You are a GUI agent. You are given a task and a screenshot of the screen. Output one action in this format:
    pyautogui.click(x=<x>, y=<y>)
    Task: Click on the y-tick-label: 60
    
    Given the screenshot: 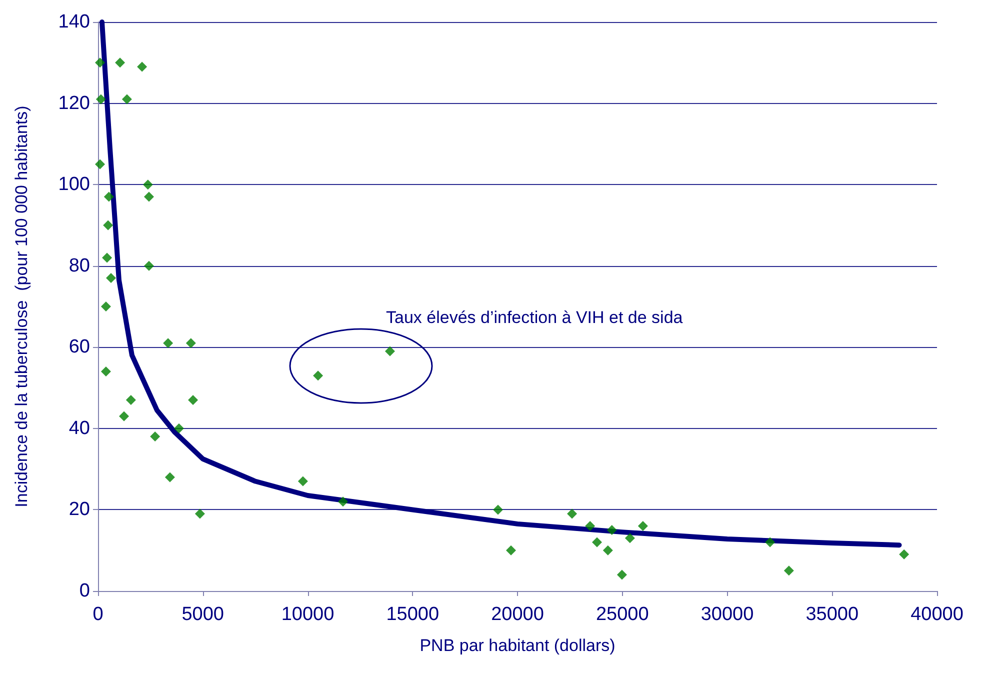 What is the action you would take?
    pyautogui.click(x=79, y=347)
    